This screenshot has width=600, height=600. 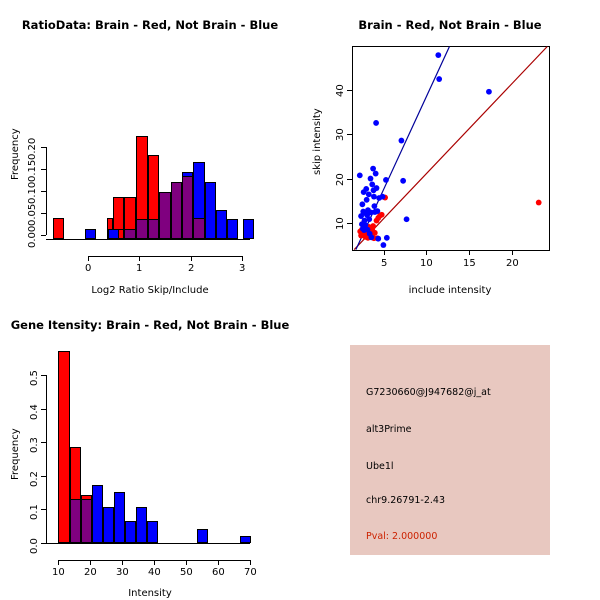 What do you see at coordinates (32, 170) in the screenshot?
I see `ratio-hist-ytick-015: 0.15` at bounding box center [32, 170].